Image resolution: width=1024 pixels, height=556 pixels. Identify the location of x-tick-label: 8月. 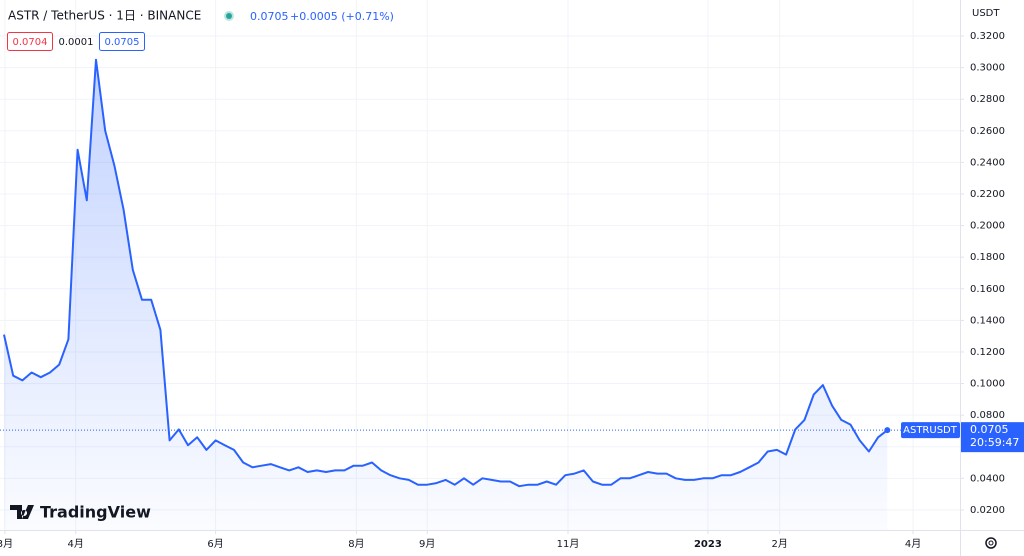
(356, 544).